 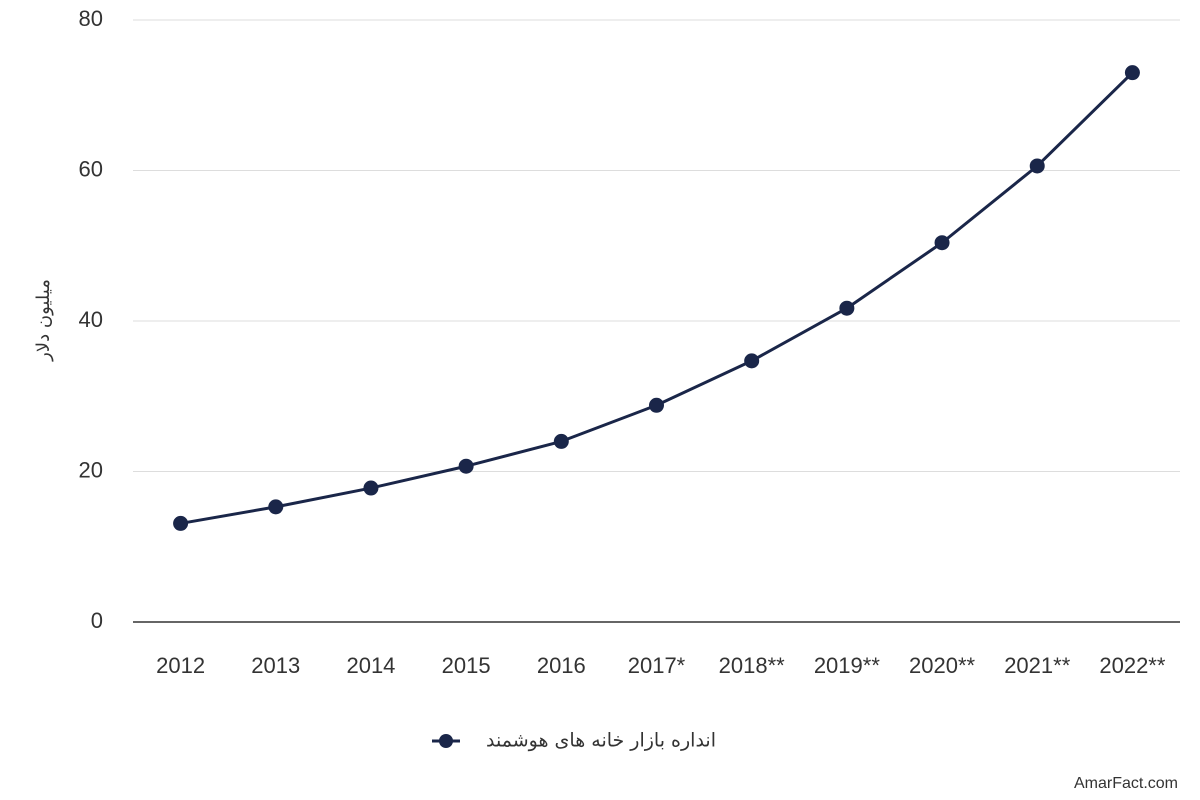 What do you see at coordinates (97, 620) in the screenshot?
I see `y-tick-label: 0` at bounding box center [97, 620].